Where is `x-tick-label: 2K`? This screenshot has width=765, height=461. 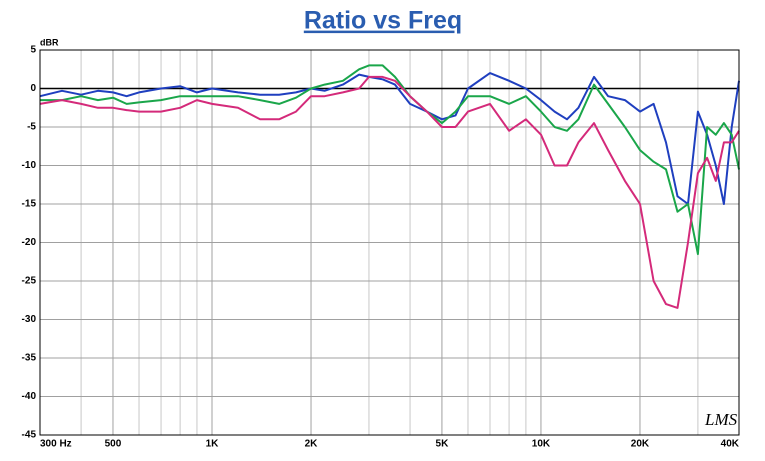
x-tick-label: 2K is located at coordinates (312, 444).